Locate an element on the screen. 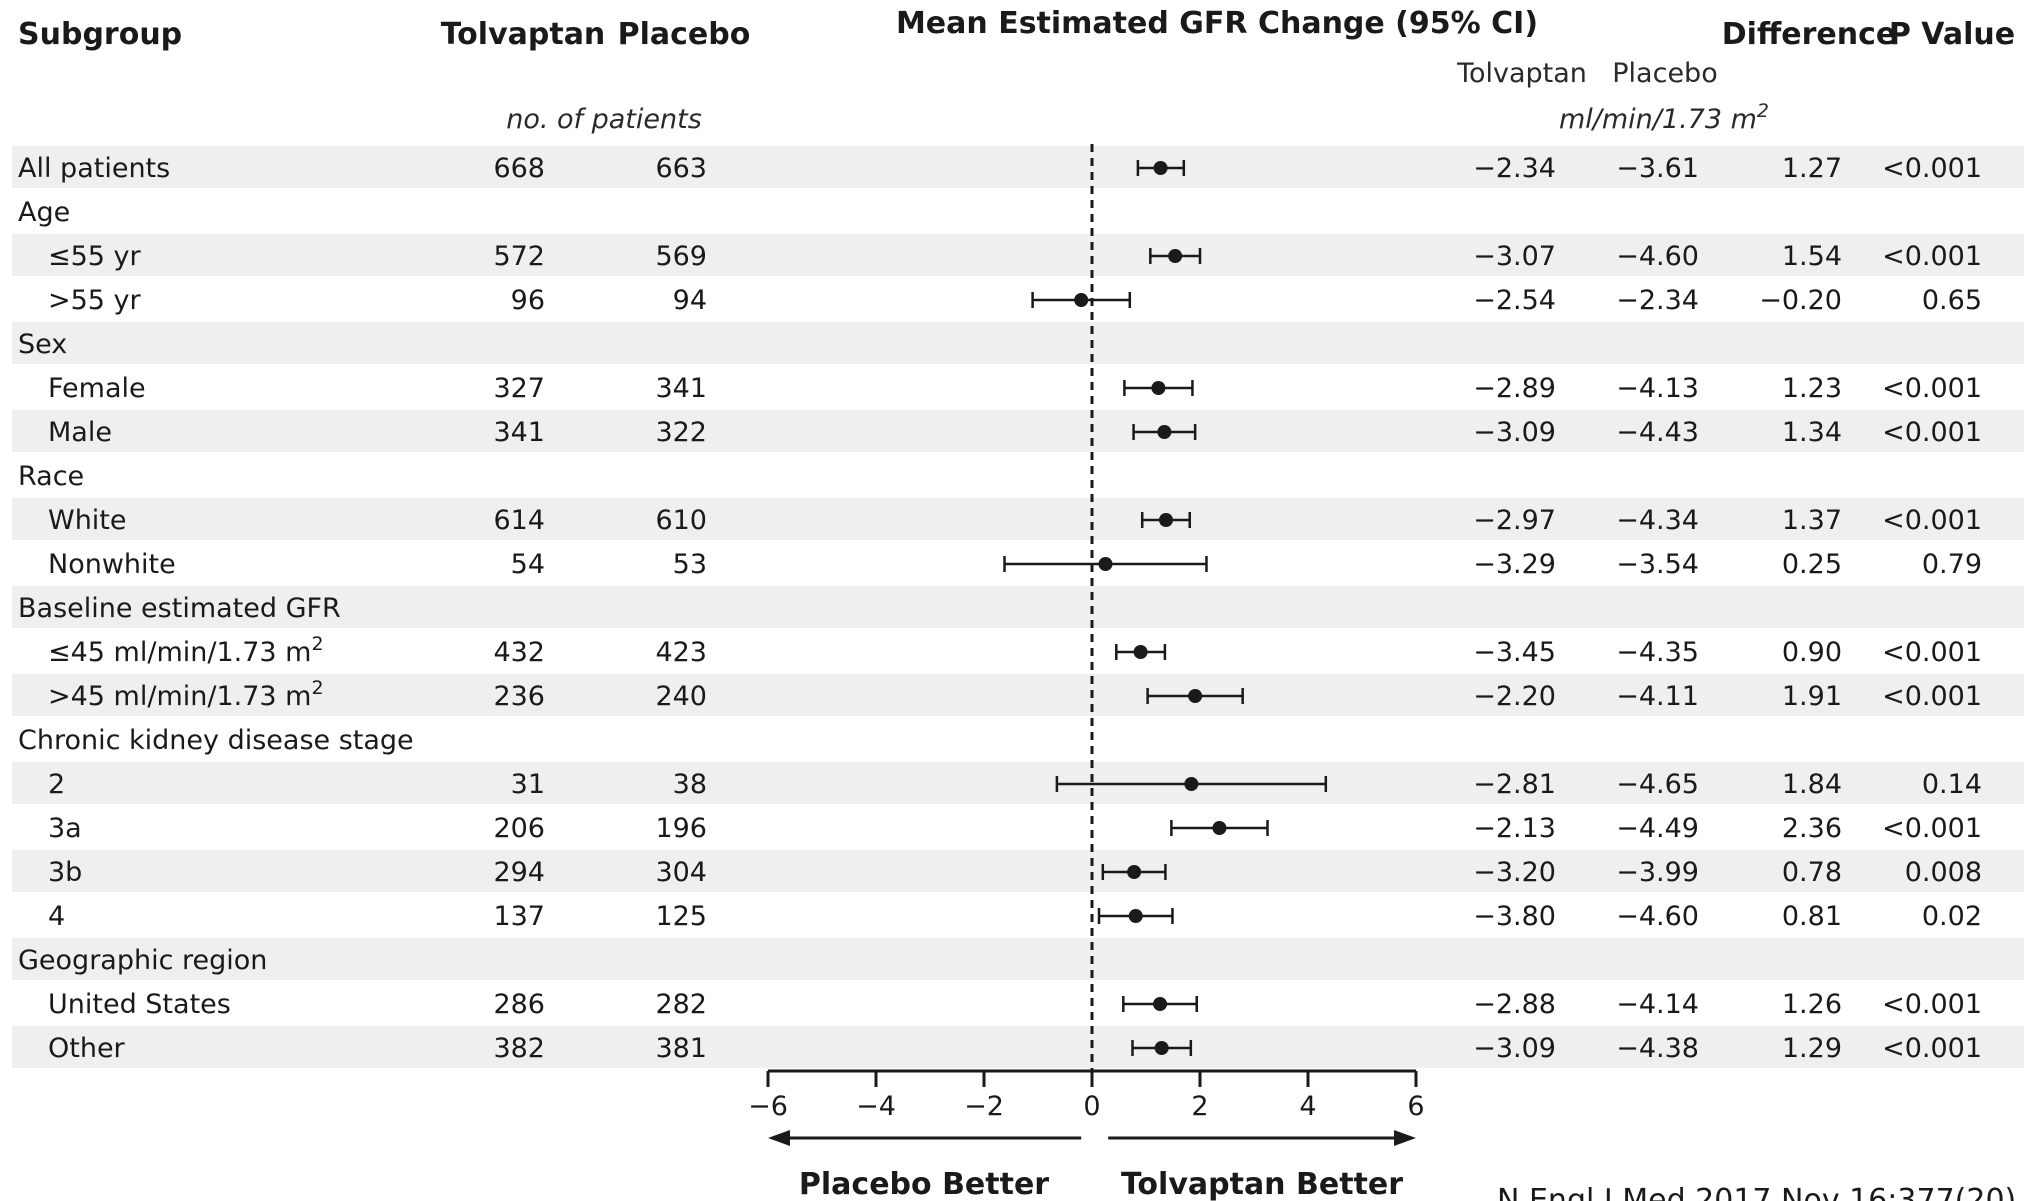 Image resolution: width=2024 pixels, height=1201 pixels. subgroup-label: >45 ml/min/1.73 m2 is located at coordinates (186, 694).